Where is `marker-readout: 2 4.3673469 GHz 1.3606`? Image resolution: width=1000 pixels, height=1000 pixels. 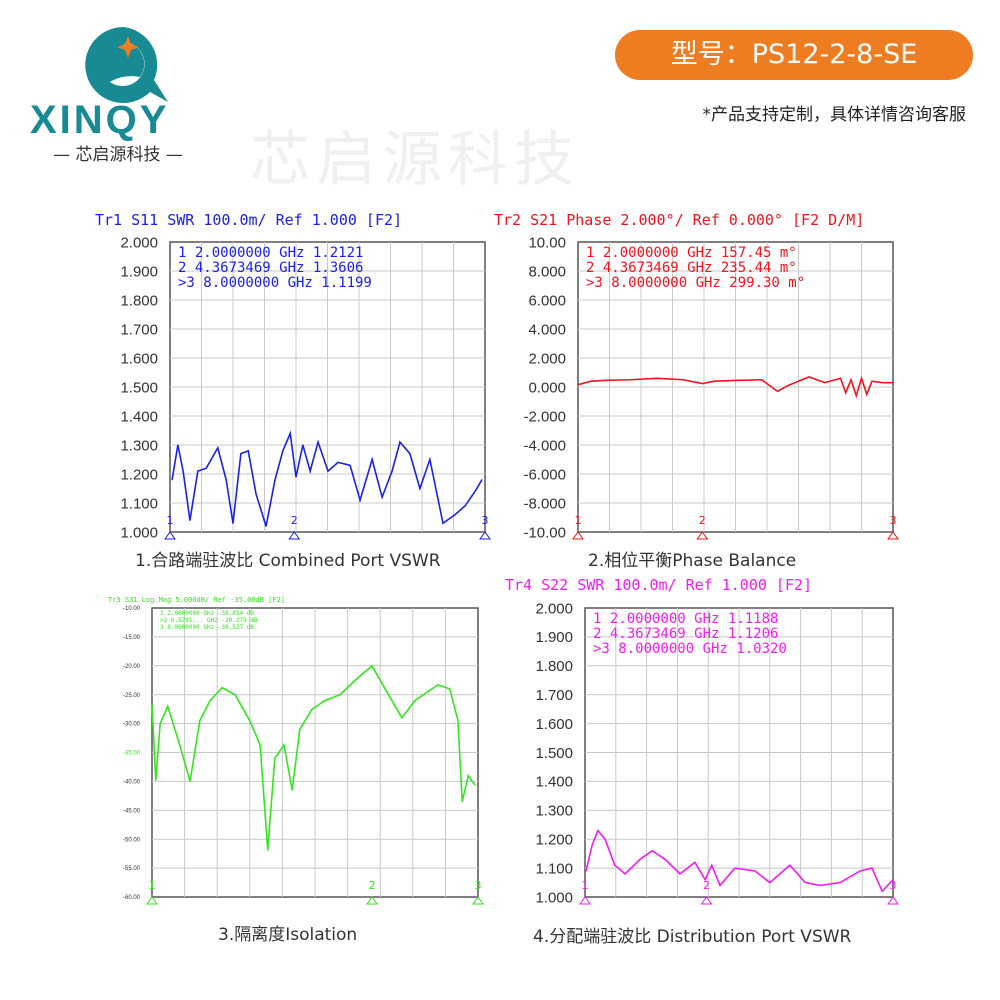 marker-readout: 2 4.3673469 GHz 1.3606 is located at coordinates (270, 268).